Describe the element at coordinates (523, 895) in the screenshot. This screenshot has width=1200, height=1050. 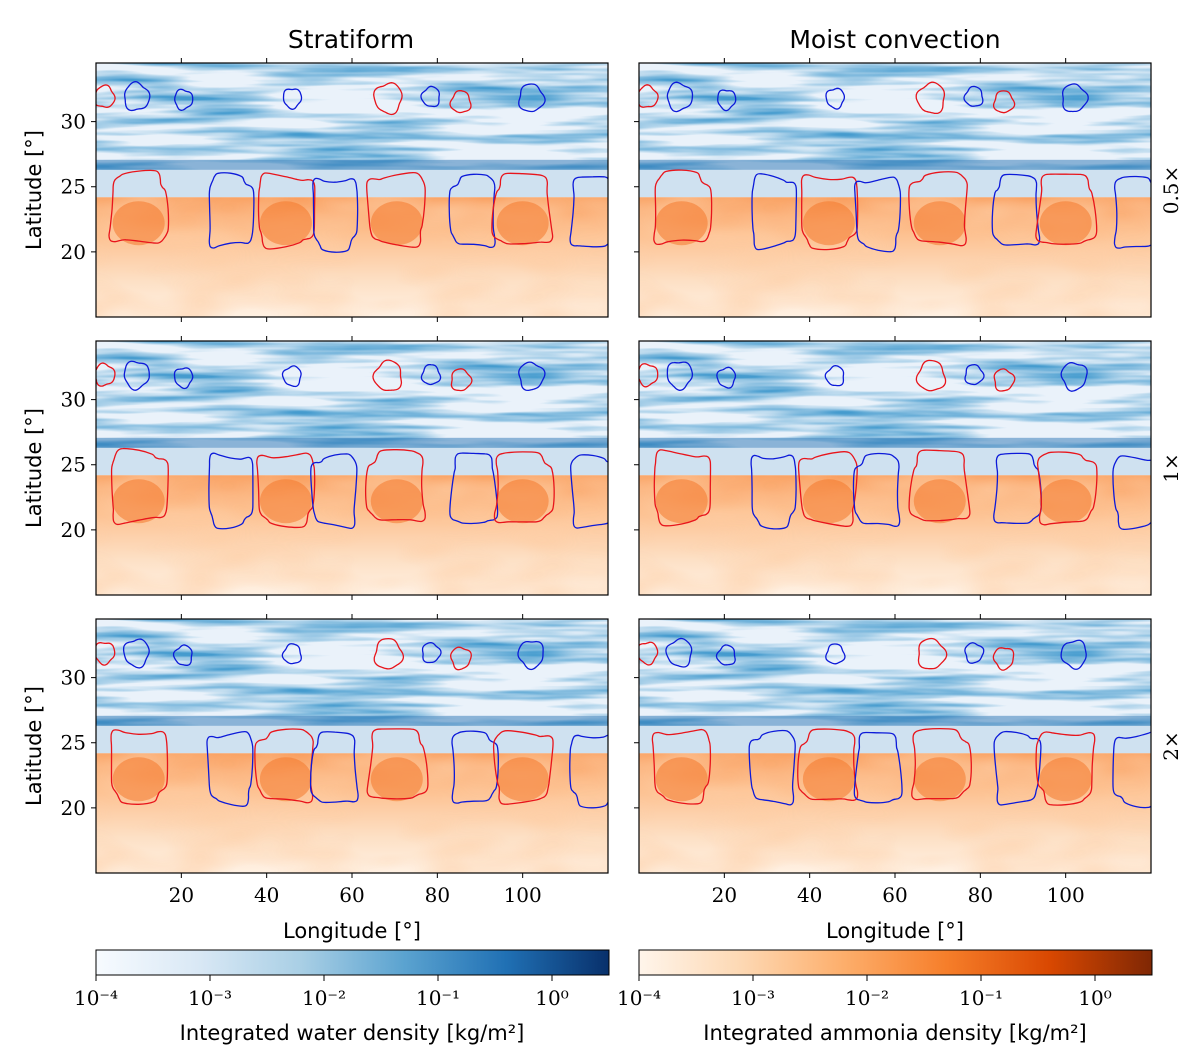
I see `x-tick-label: 100` at that location.